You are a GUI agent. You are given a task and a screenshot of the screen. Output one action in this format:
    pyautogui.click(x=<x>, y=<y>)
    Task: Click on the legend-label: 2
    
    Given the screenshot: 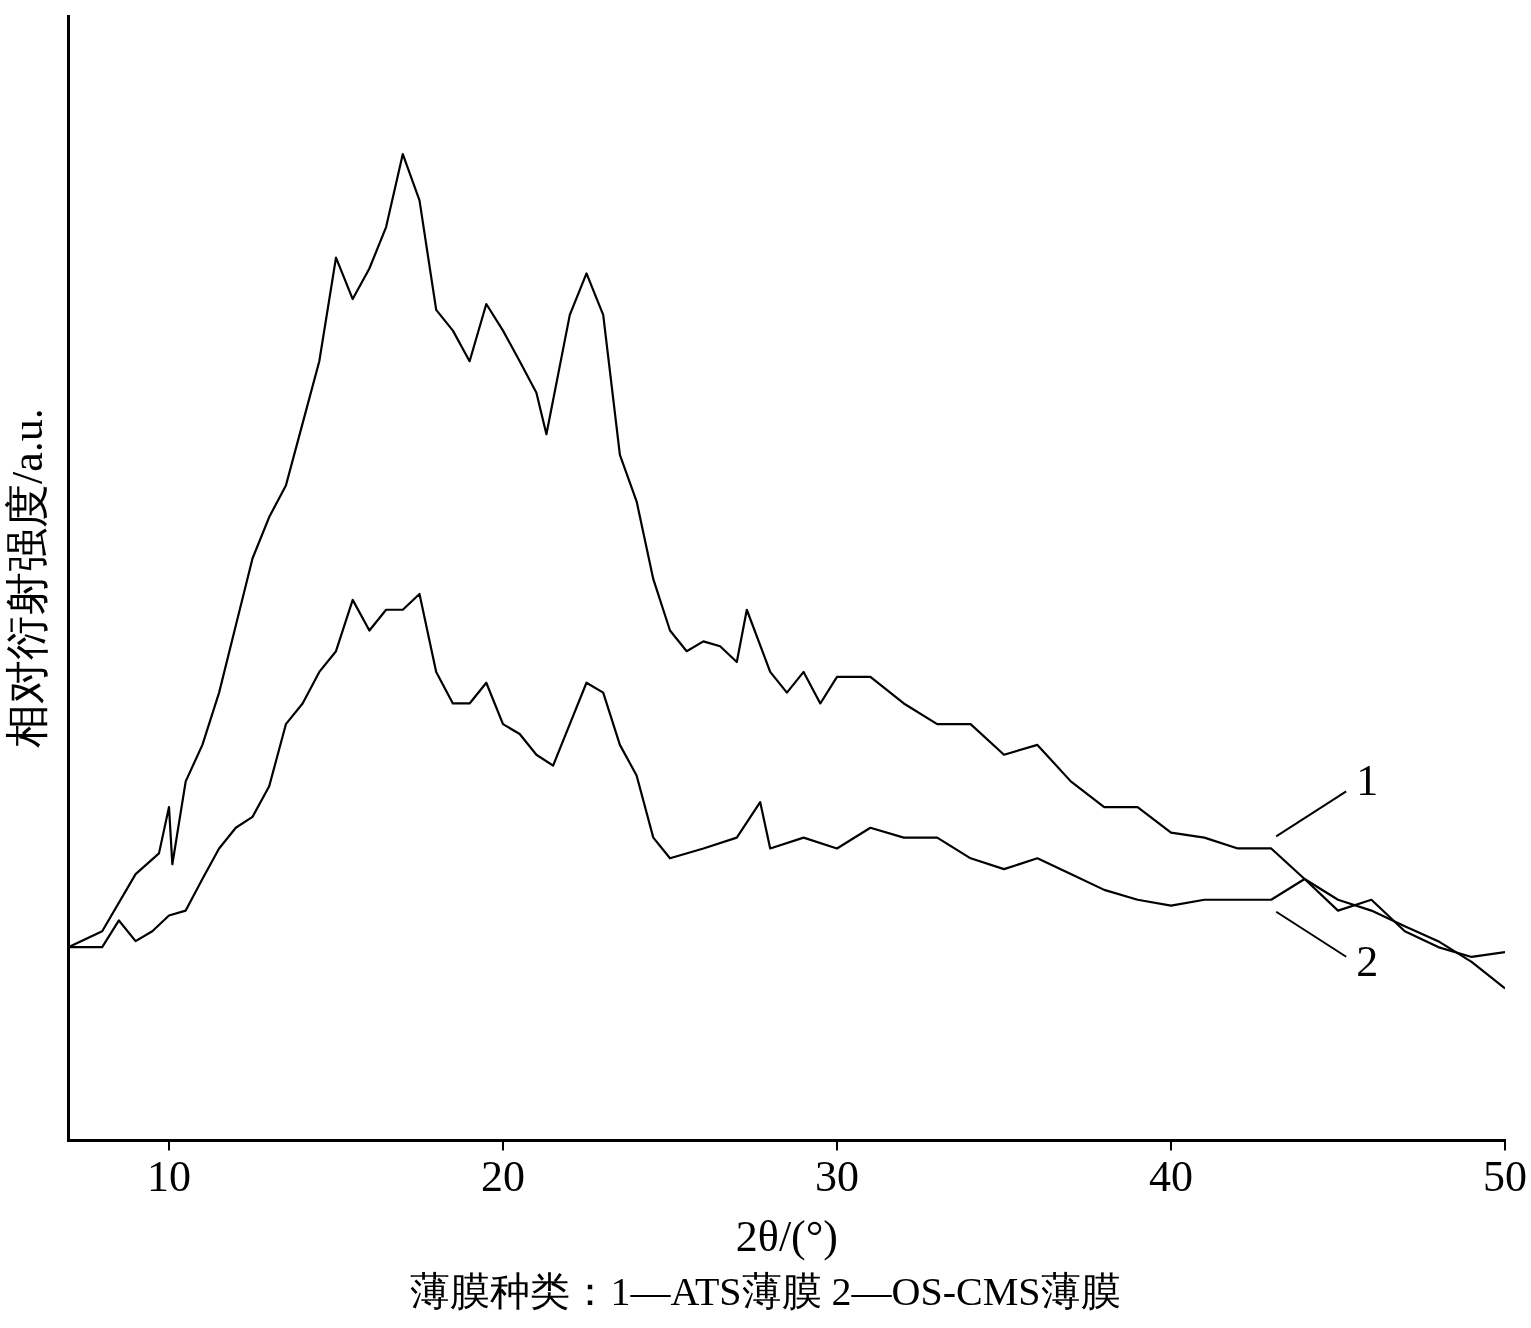 What is the action you would take?
    pyautogui.click(x=1367, y=962)
    